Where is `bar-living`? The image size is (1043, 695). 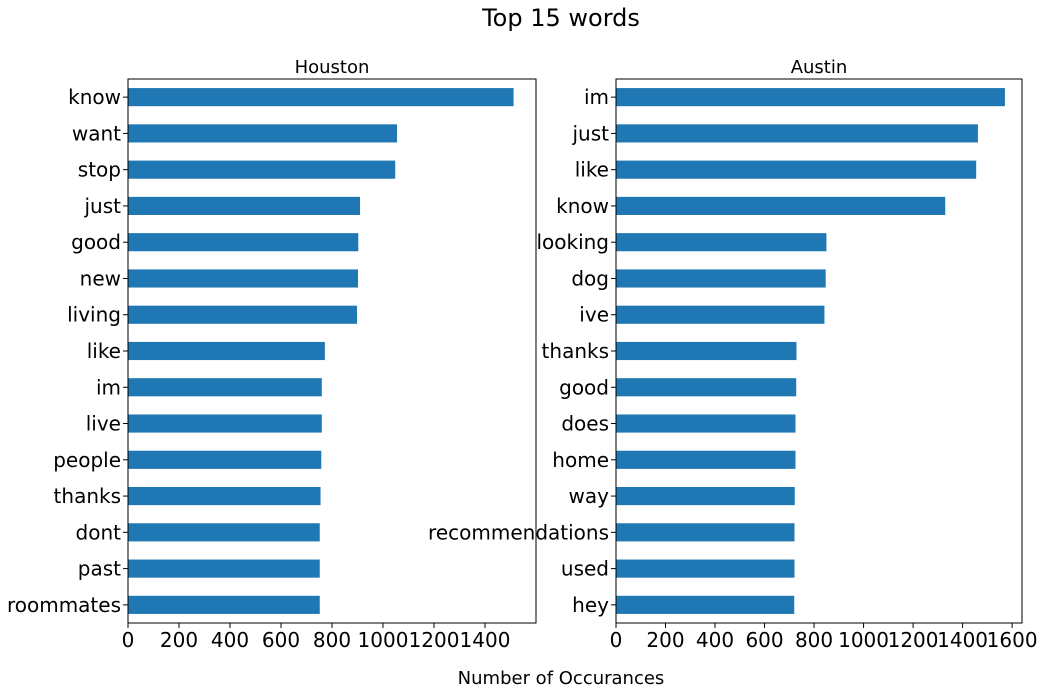 bar-living is located at coordinates (242, 314).